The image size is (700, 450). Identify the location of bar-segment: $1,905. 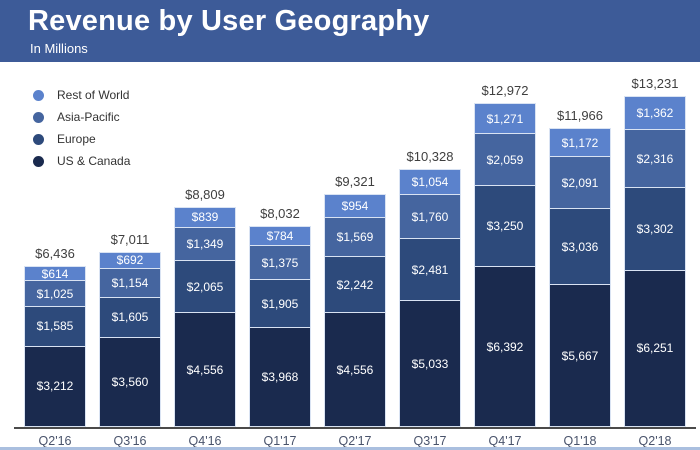
(280, 304).